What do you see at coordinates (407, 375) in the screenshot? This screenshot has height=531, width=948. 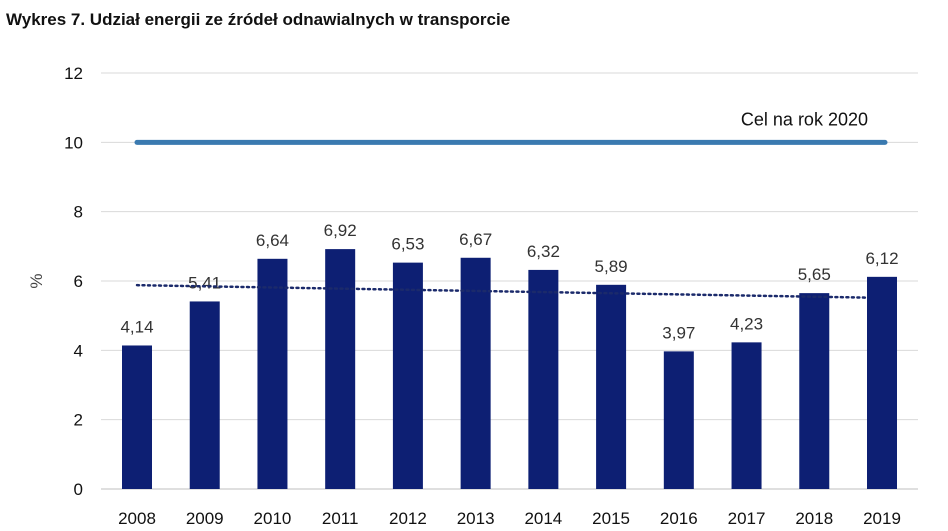 I see `bar-2012` at bounding box center [407, 375].